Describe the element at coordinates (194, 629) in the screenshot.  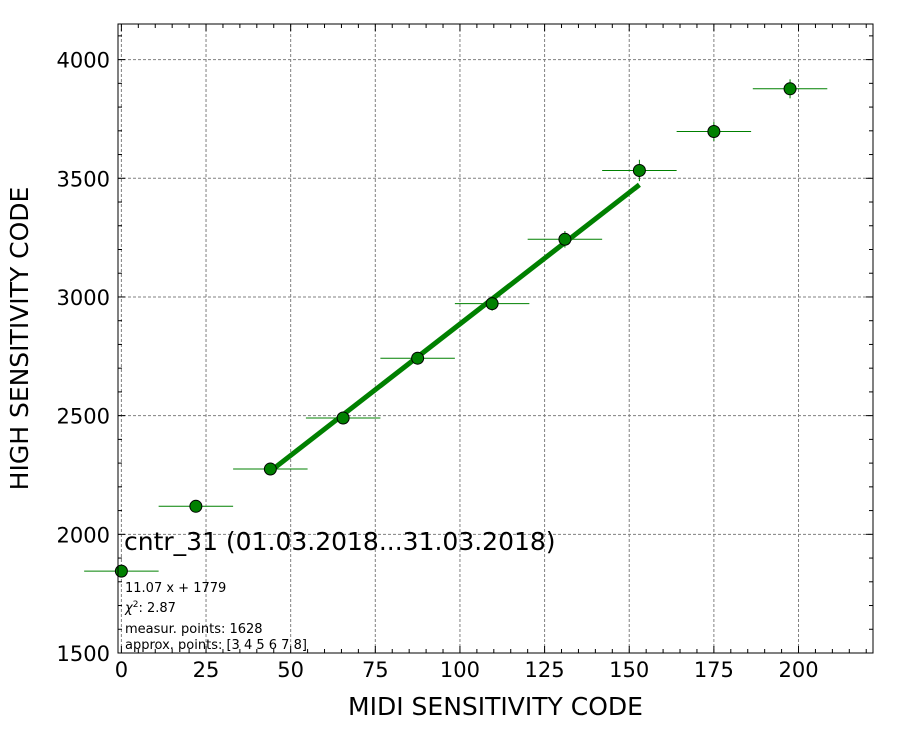
I see `measured-points-label: measur. points: 1628` at that location.